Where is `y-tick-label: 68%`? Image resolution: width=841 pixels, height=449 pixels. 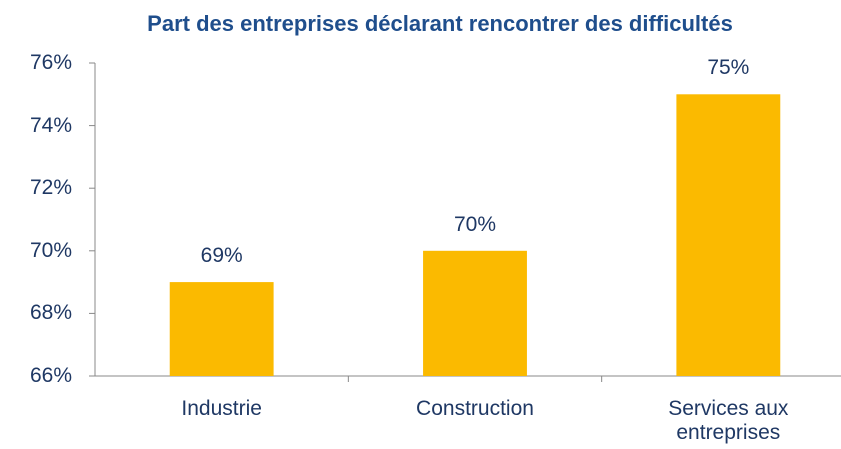 y-tick-label: 68% is located at coordinates (50, 313).